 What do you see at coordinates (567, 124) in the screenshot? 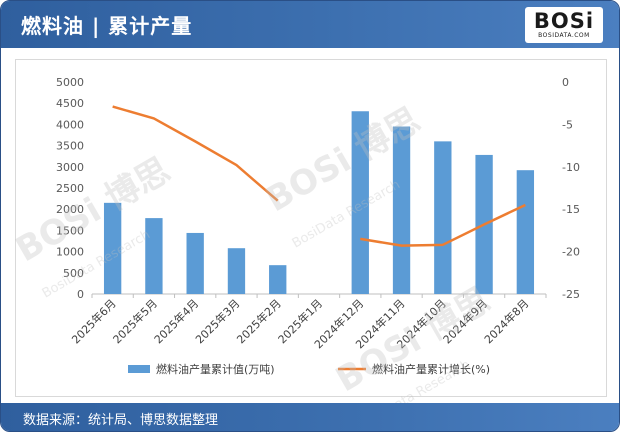
I see `y-right-tick-label: -5` at bounding box center [567, 124].